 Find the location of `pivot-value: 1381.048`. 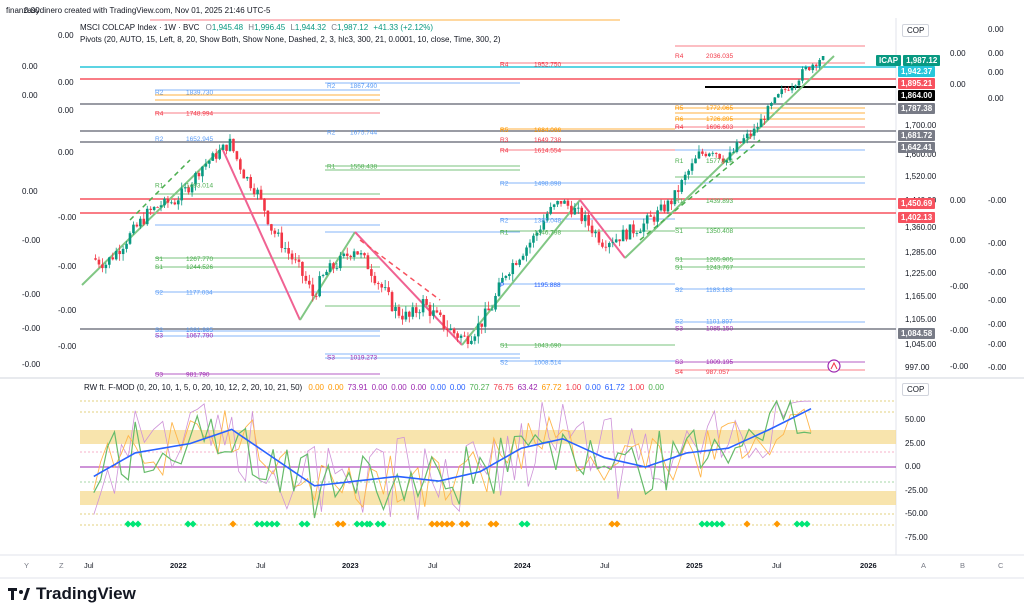

pivot-value: 1381.048 is located at coordinates (547, 220).